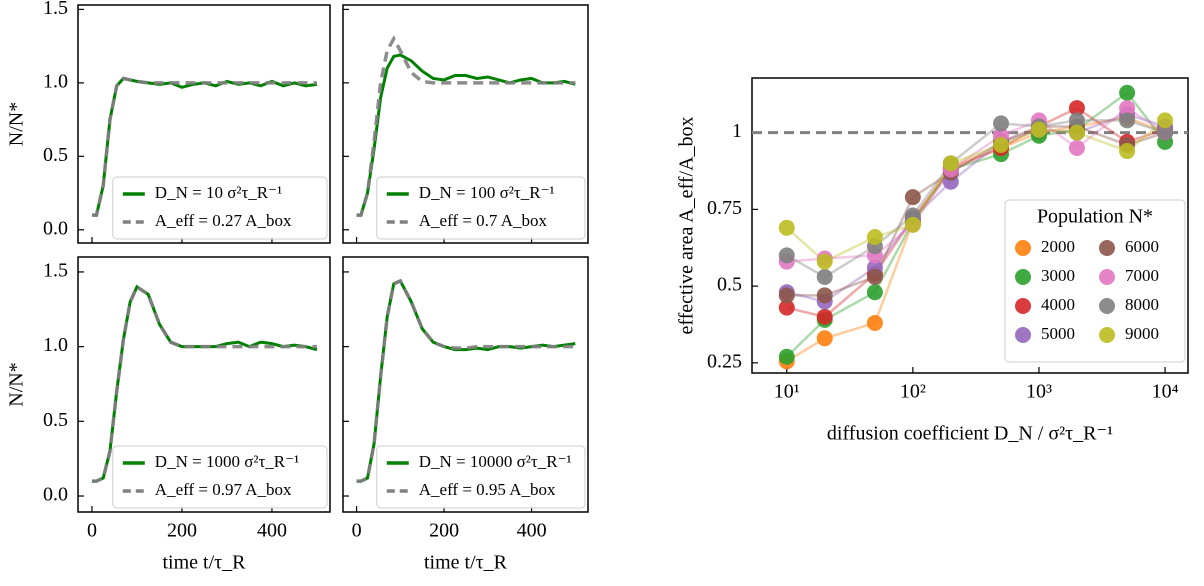 This screenshot has width=1204, height=586. What do you see at coordinates (737, 131) in the screenshot?
I see `y-tick-label: 1` at bounding box center [737, 131].